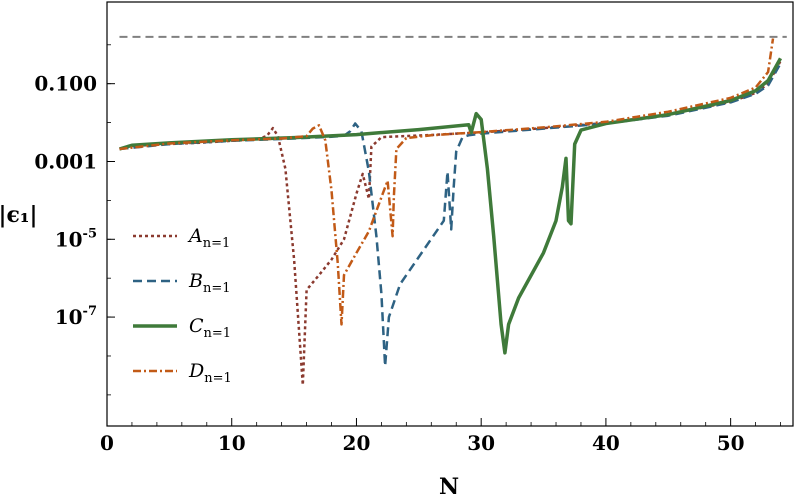 The image size is (797, 498). What do you see at coordinates (606, 443) in the screenshot?
I see `x-tick-label: 40` at bounding box center [606, 443].